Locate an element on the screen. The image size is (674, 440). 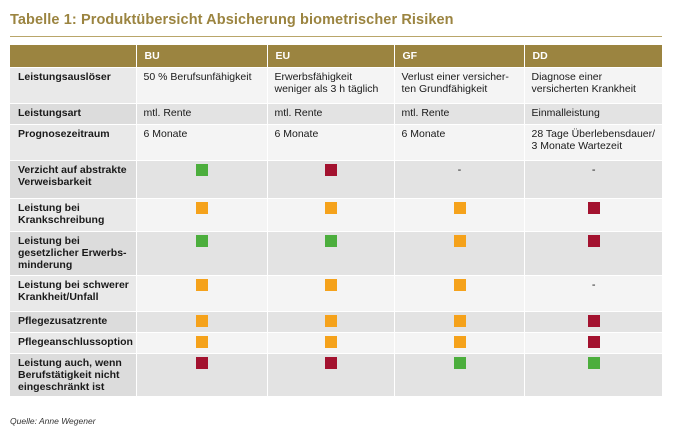
row-label: Verzicht auf abstrakte Verweisbarkeit is located at coordinates (73, 179).